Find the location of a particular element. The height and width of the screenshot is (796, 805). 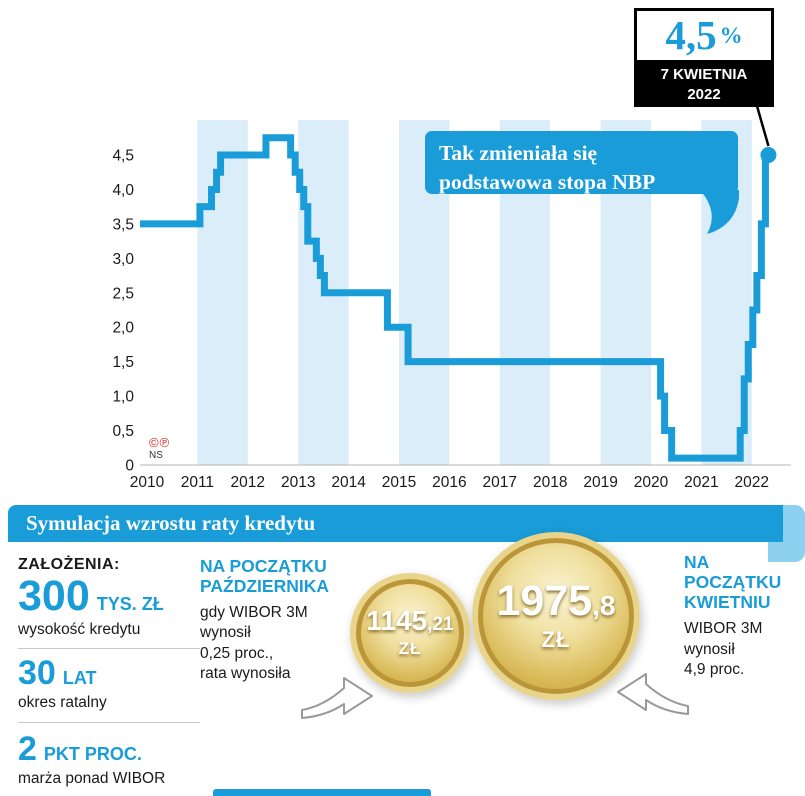

y-tick-label: 2,5 is located at coordinates (123, 293).